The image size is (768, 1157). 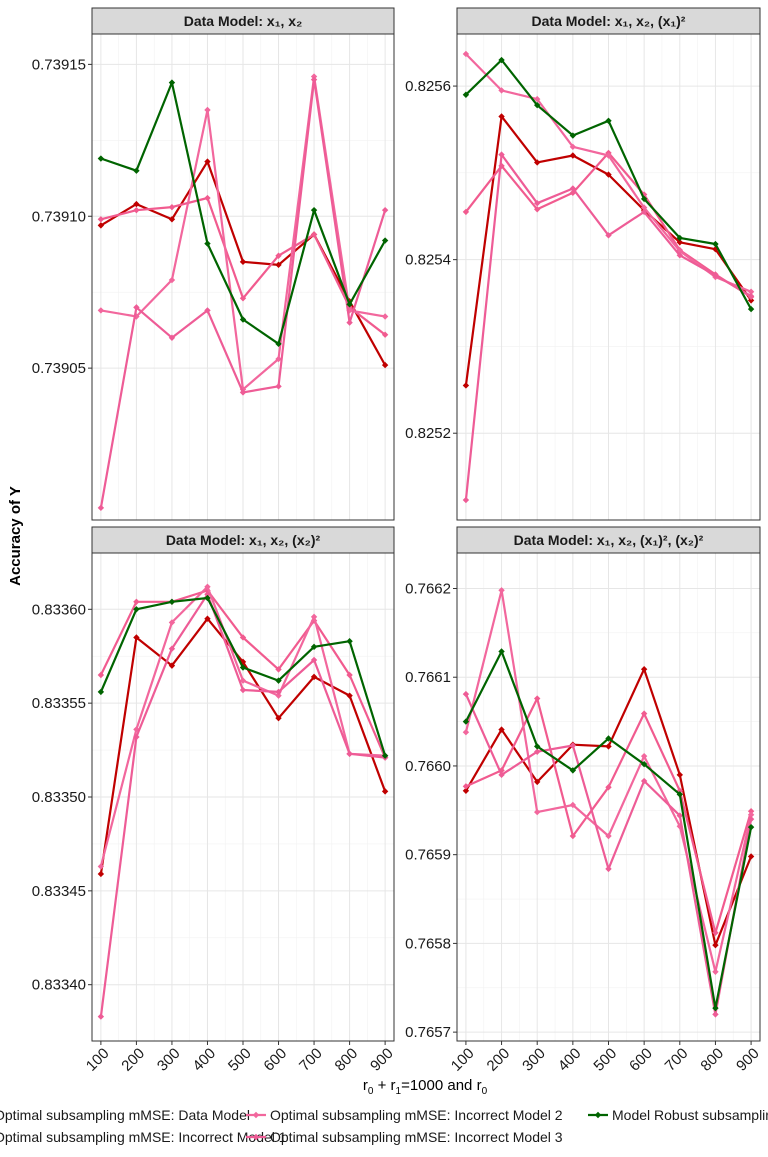 What do you see at coordinates (428, 86) in the screenshot?
I see `y-tick-label: 0.8256` at bounding box center [428, 86].